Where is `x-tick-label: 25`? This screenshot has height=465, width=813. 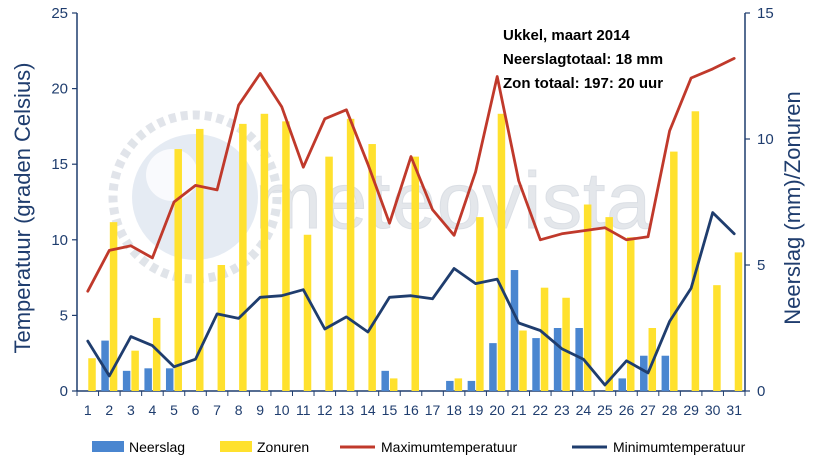
x-tick-label: 25 is located at coordinates (605, 410).